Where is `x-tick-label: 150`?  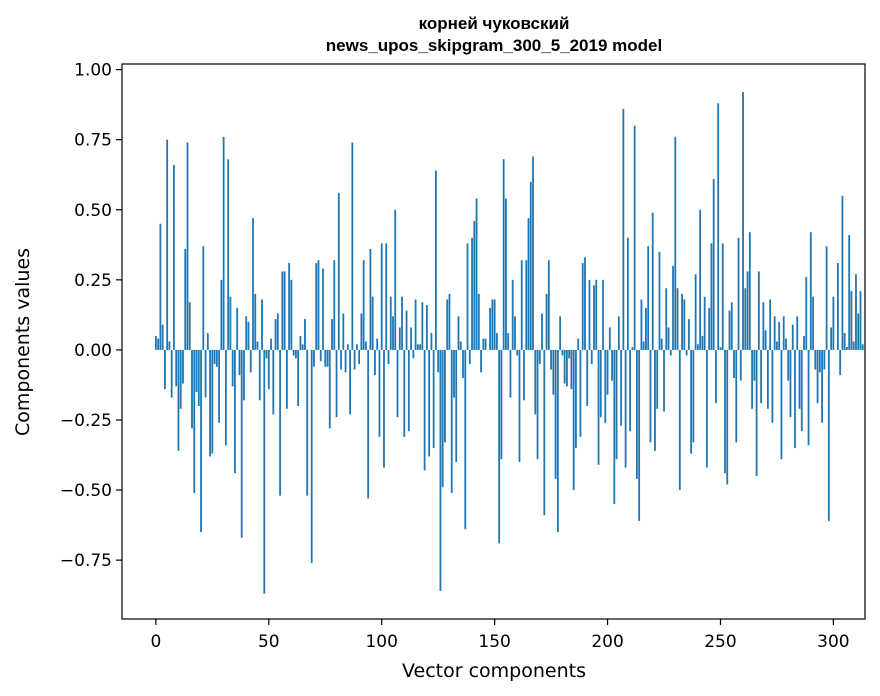 x-tick-label: 150 is located at coordinates (494, 642).